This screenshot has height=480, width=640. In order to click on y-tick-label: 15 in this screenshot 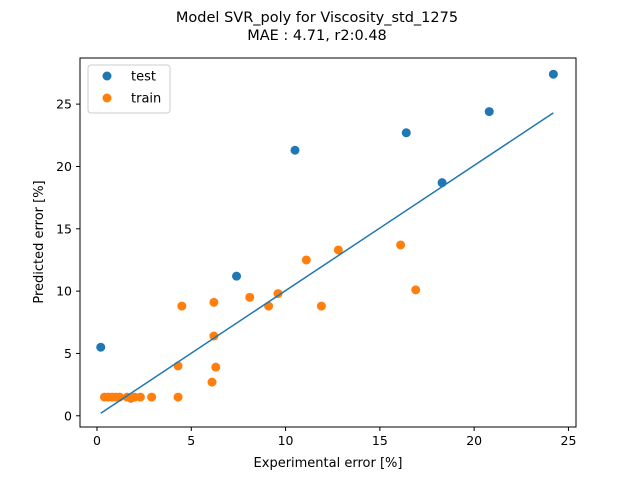, I will do `click(64, 228)`.